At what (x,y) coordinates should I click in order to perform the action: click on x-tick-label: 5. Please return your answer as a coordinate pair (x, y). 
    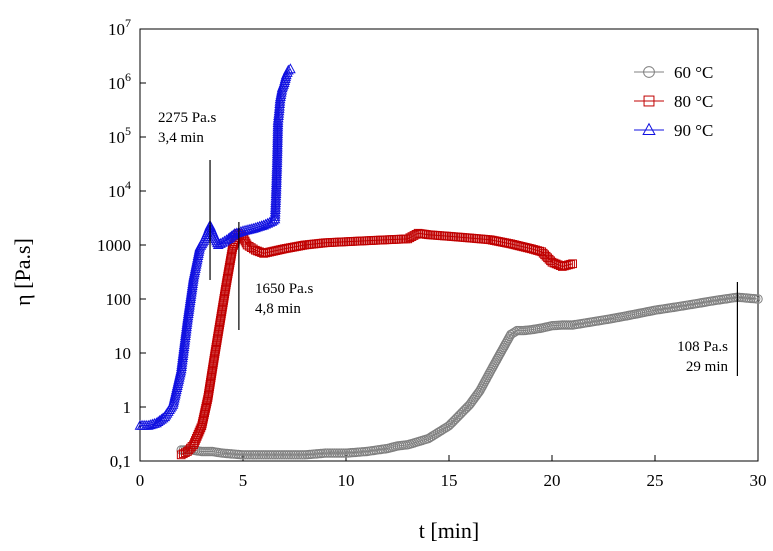
    Looking at the image, I should click on (243, 480).